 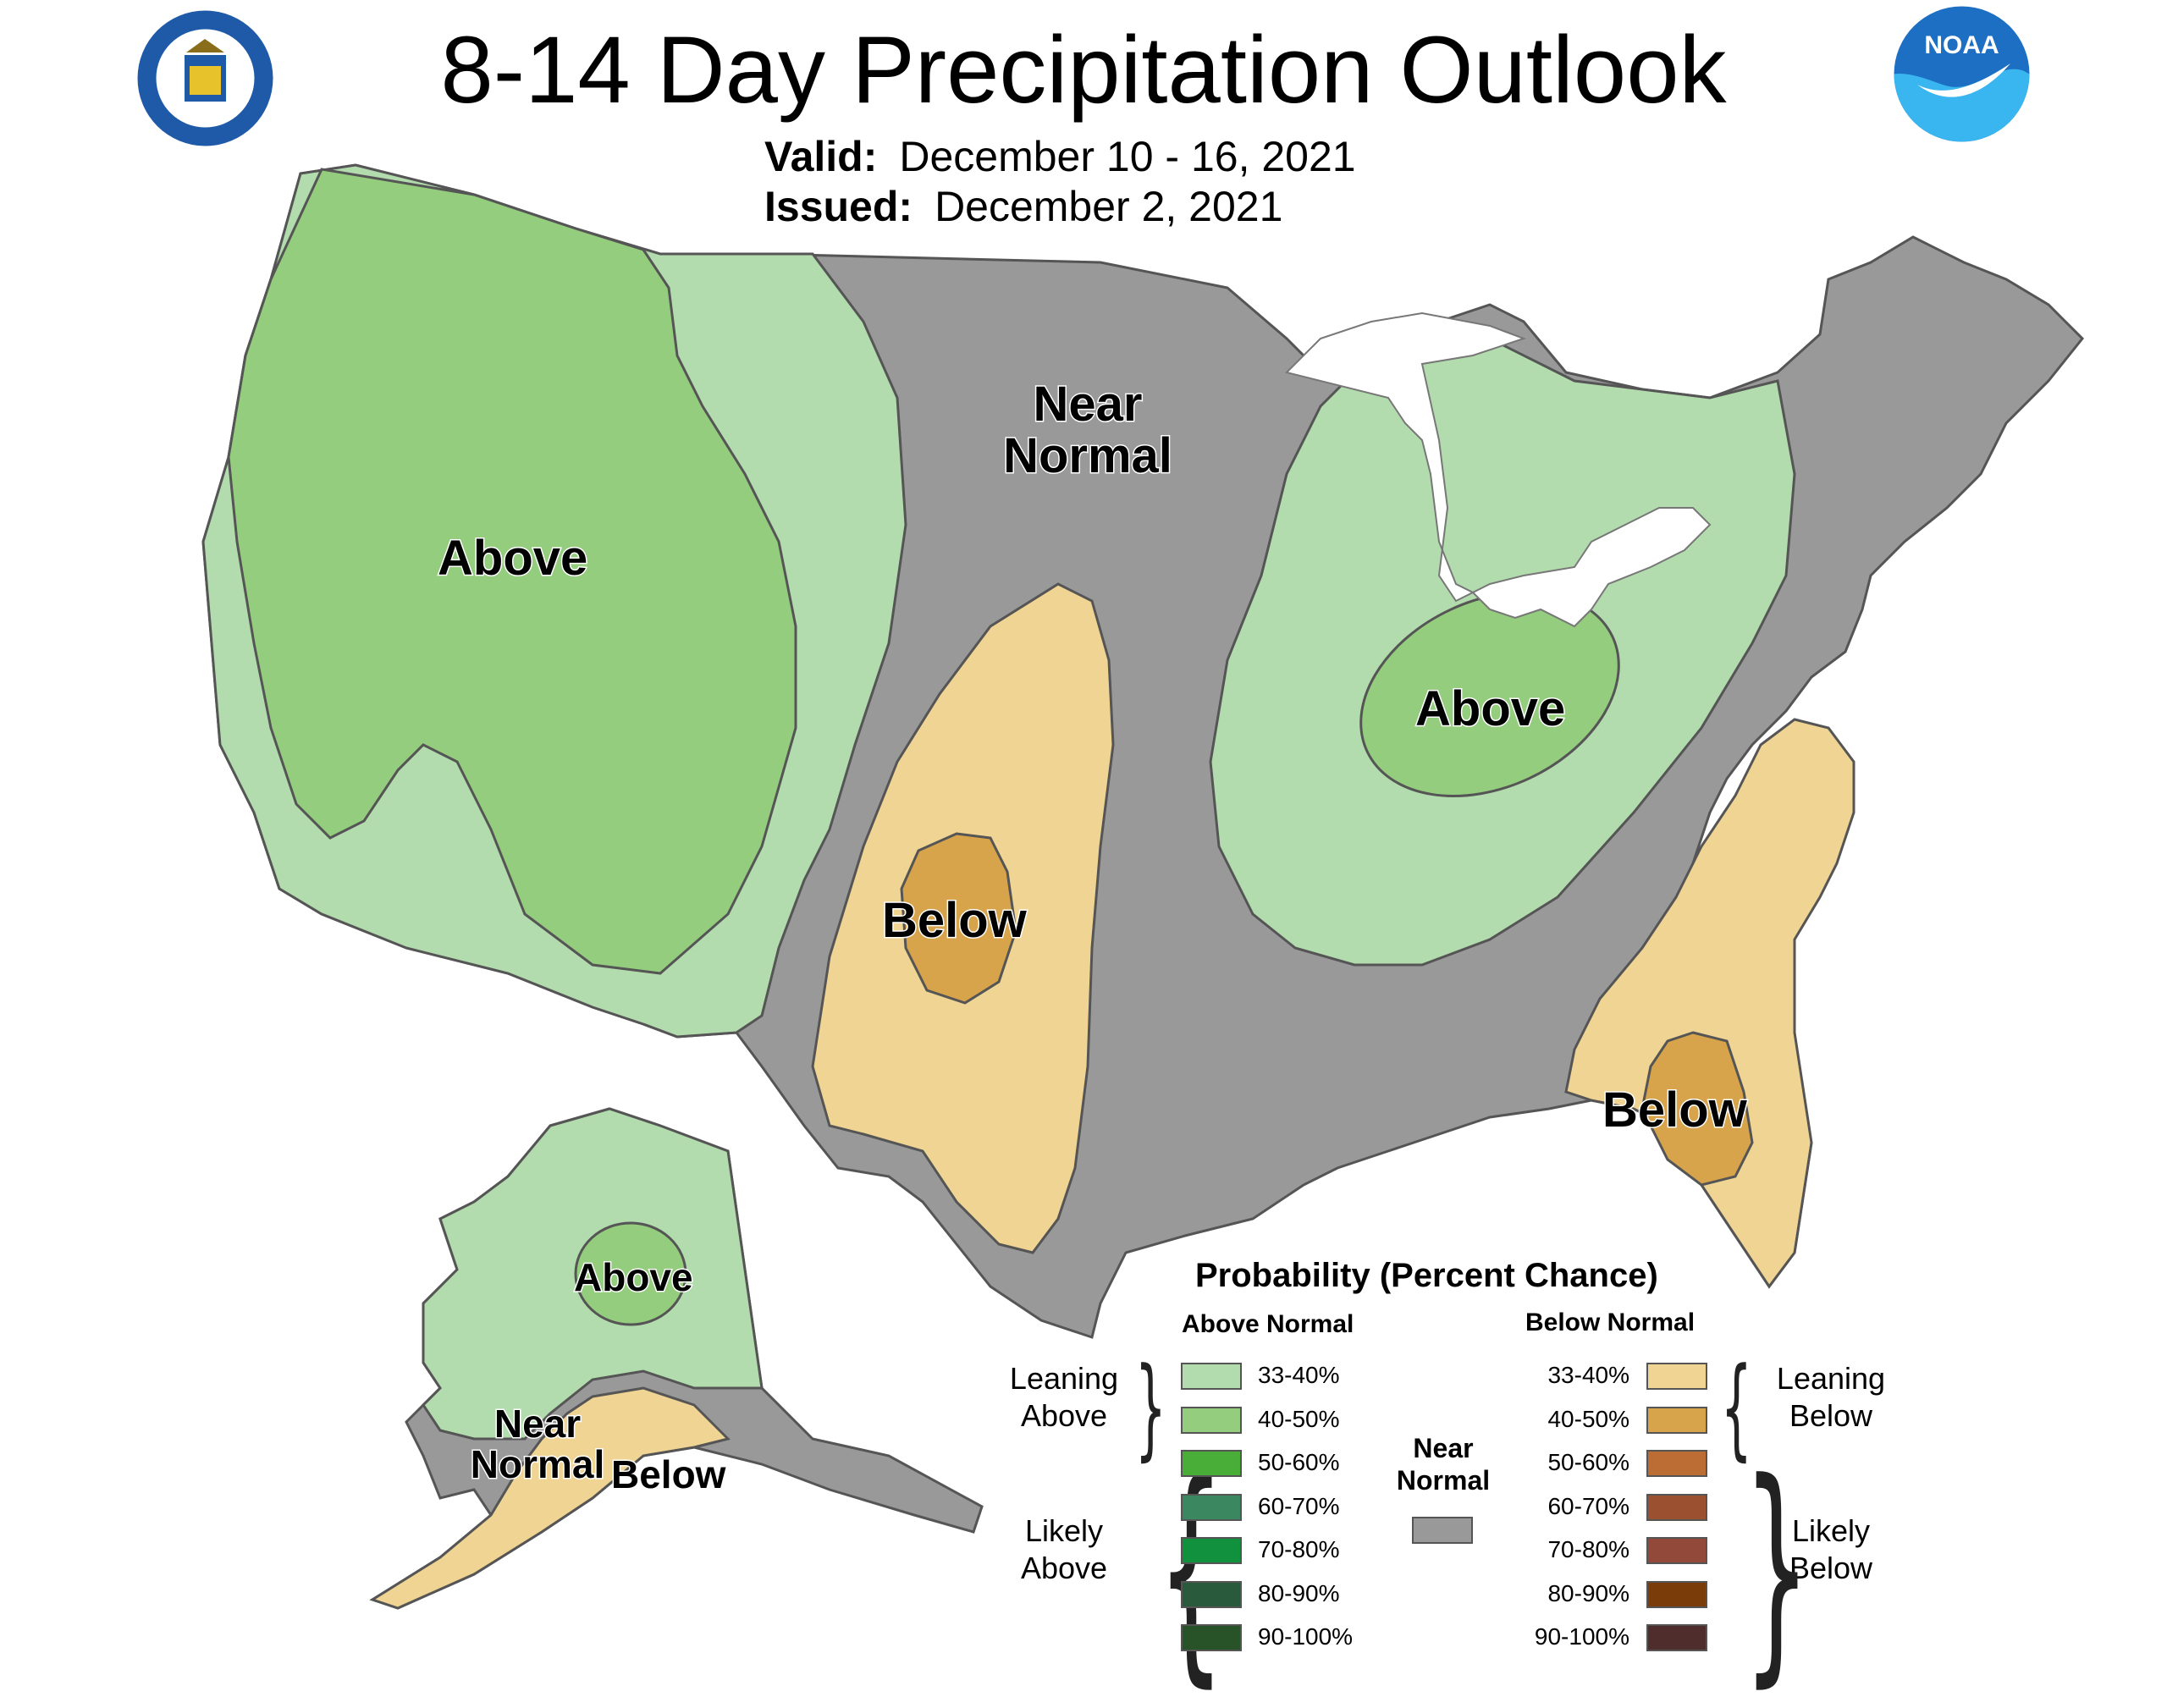 I want to click on region-label-west-above: Above, so click(x=512, y=558).